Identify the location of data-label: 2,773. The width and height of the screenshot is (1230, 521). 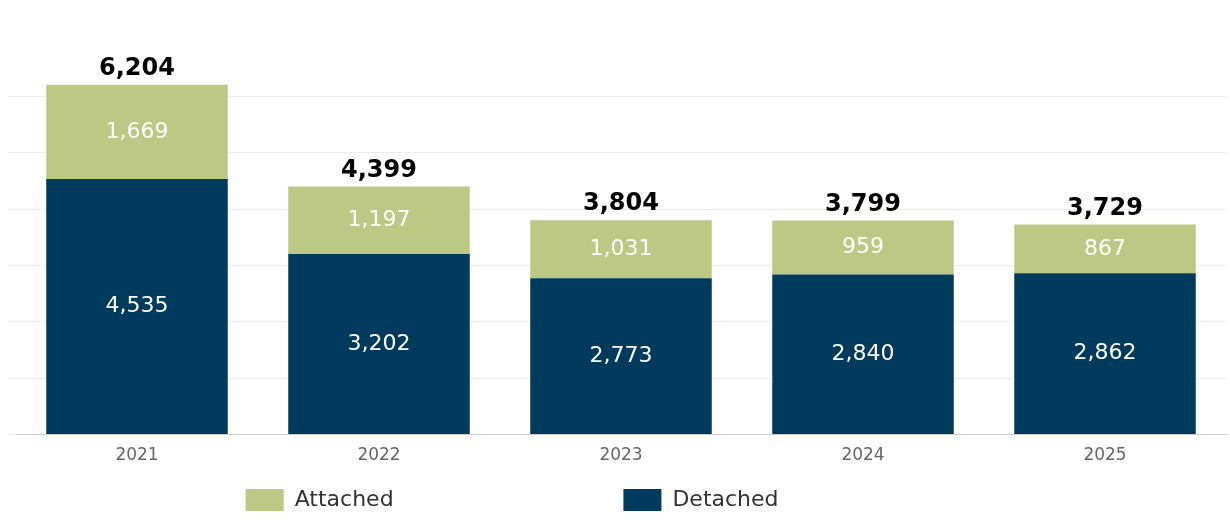
(621, 354).